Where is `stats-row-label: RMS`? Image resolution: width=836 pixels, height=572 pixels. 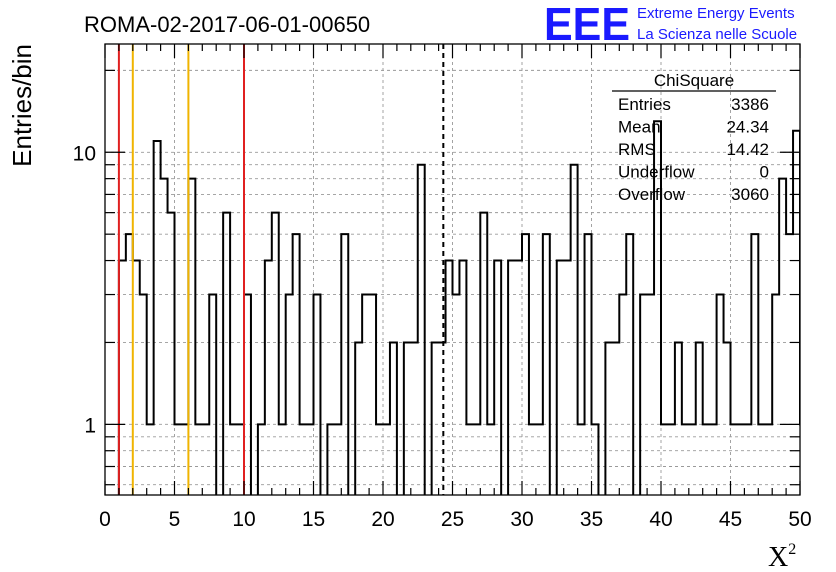
stats-row-label: RMS is located at coordinates (637, 149).